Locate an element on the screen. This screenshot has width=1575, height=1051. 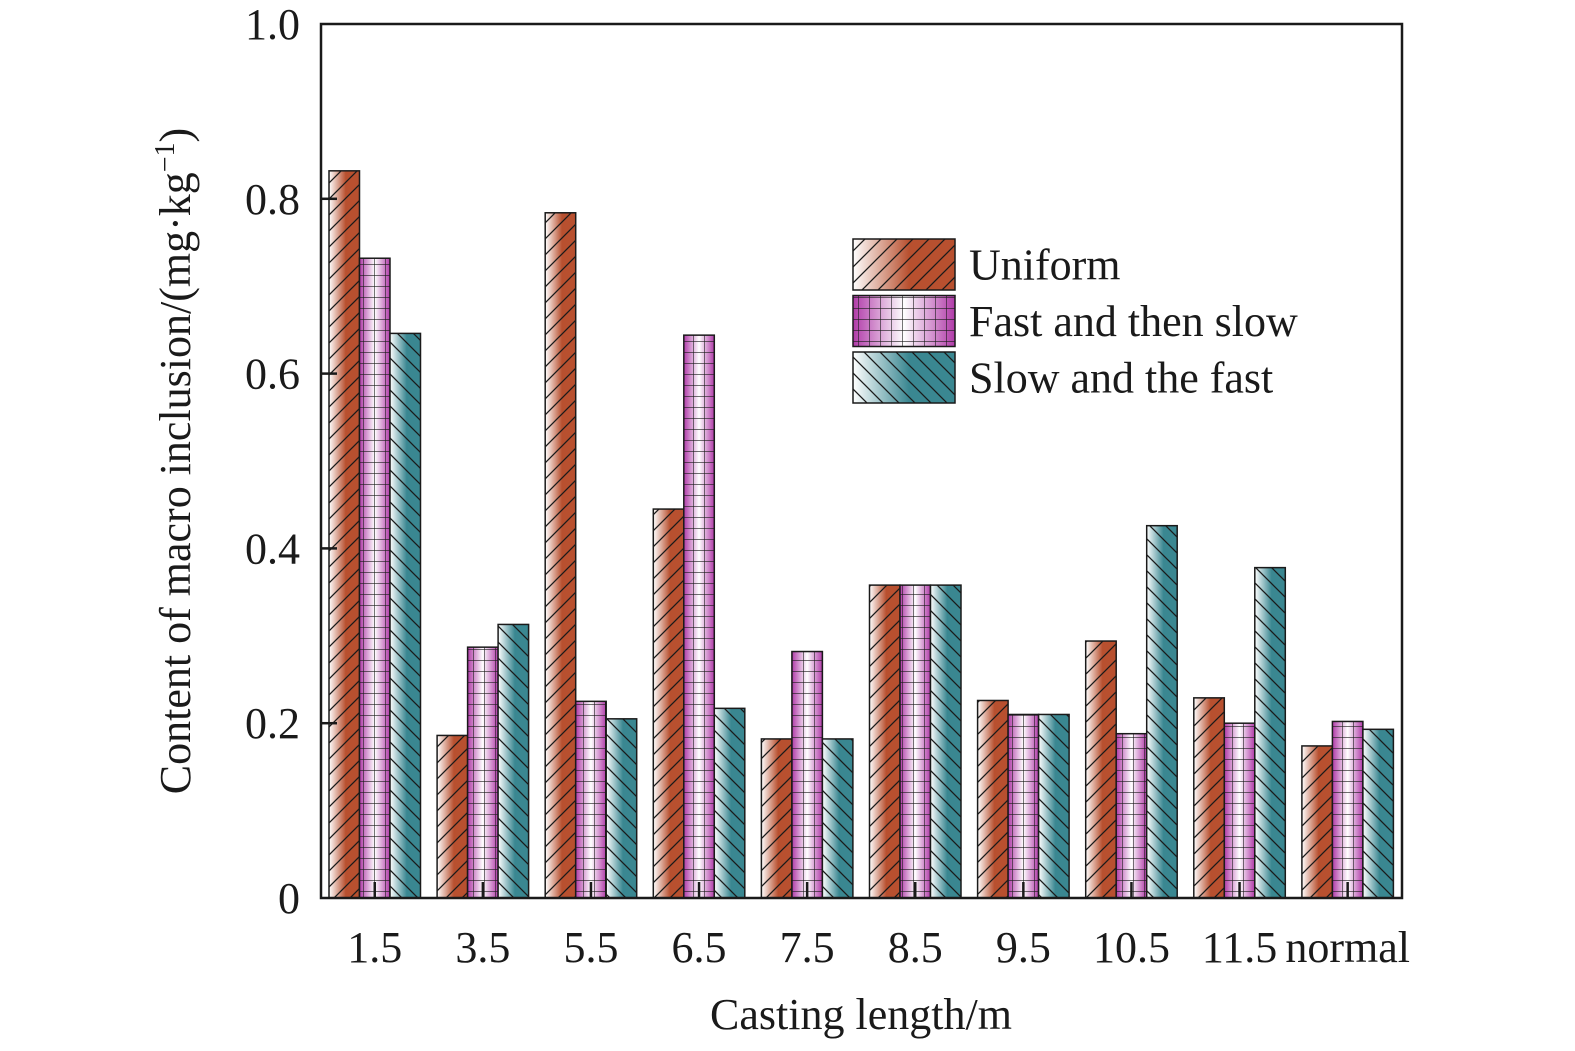
bar-uniform-9.5 is located at coordinates (992, 799).